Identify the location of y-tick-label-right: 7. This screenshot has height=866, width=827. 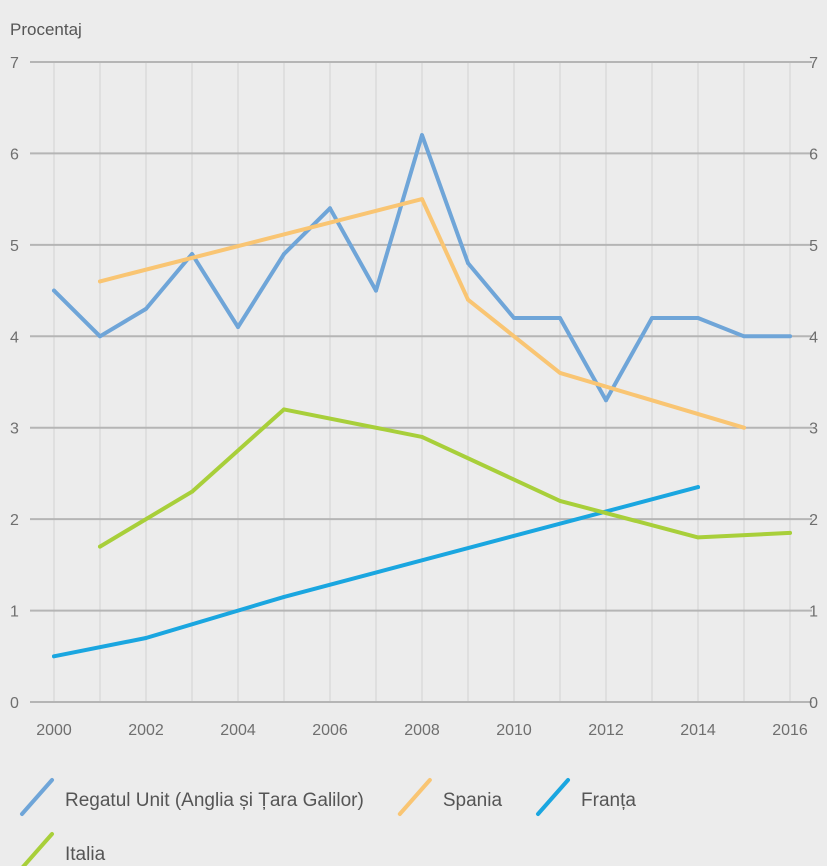
(813, 63).